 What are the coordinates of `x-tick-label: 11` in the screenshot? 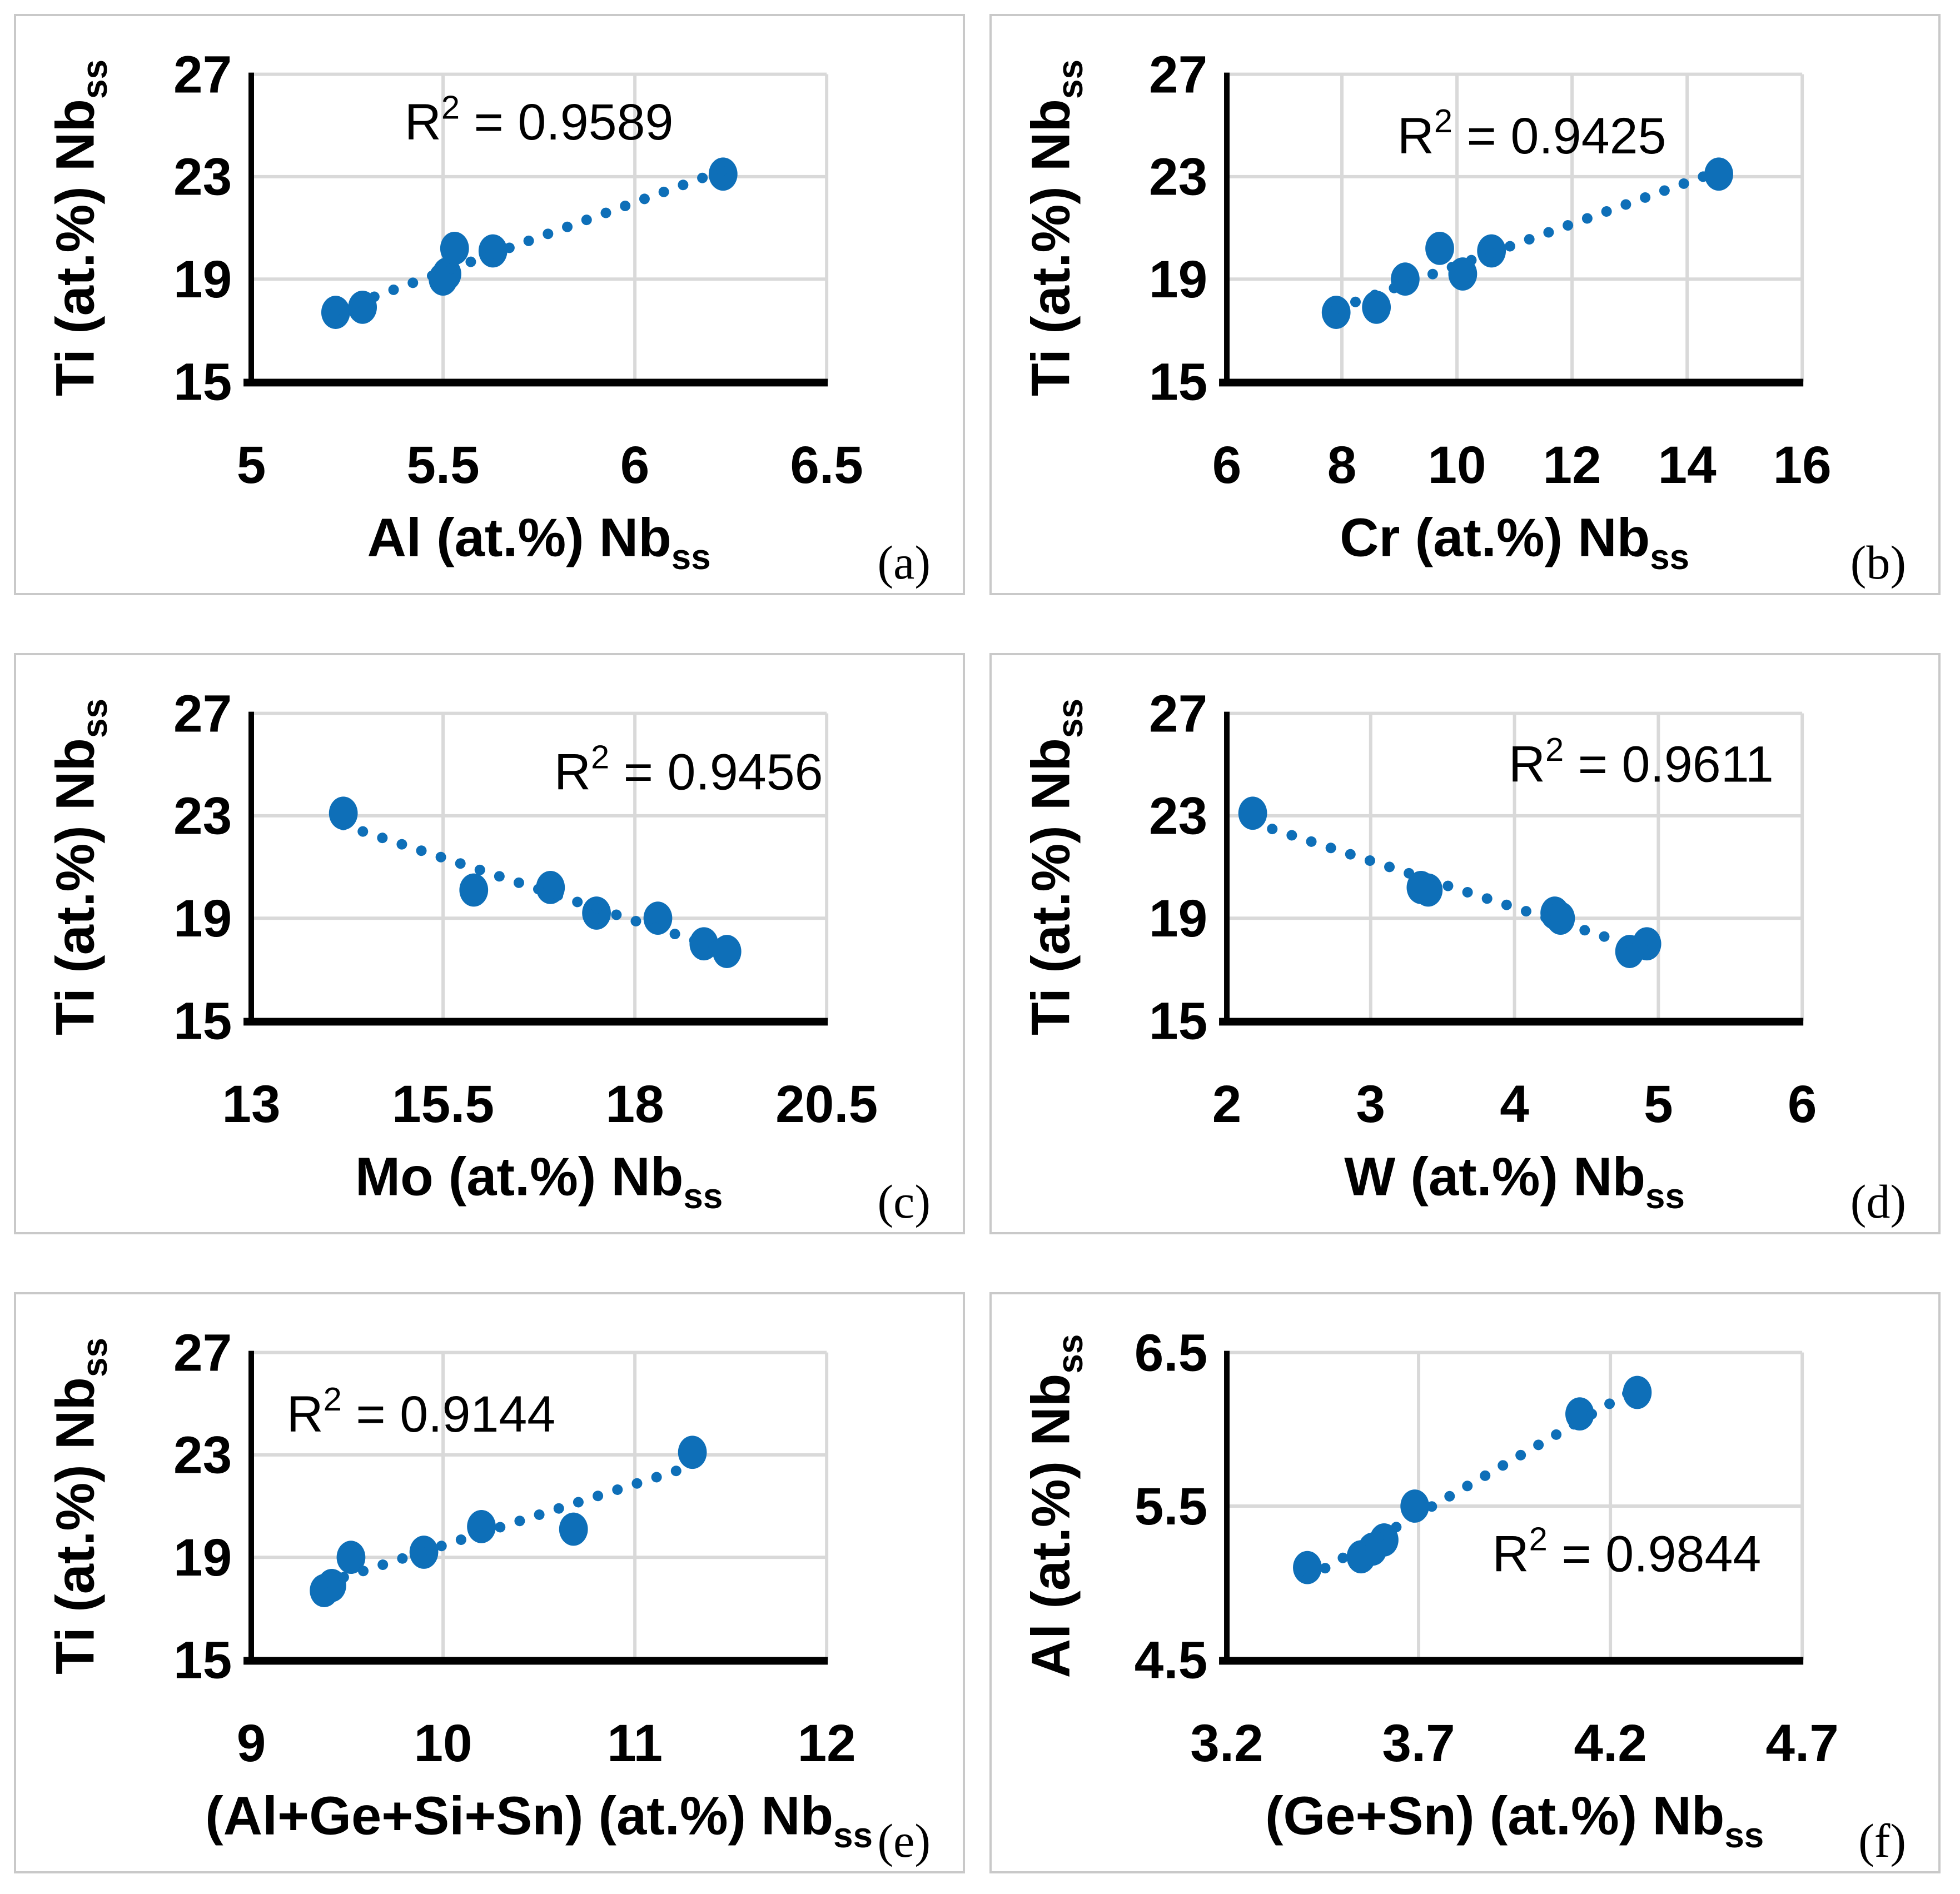 It's located at (635, 1744).